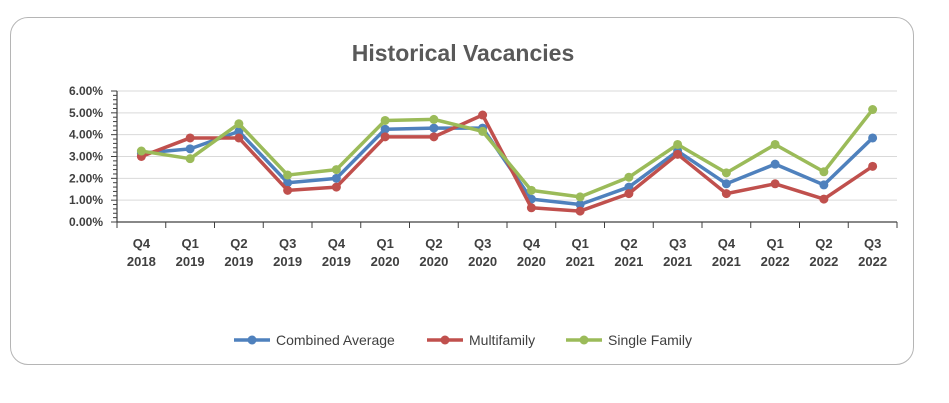 This screenshot has width=949, height=403. I want to click on y-tick-label: 2.00%, so click(86, 178).